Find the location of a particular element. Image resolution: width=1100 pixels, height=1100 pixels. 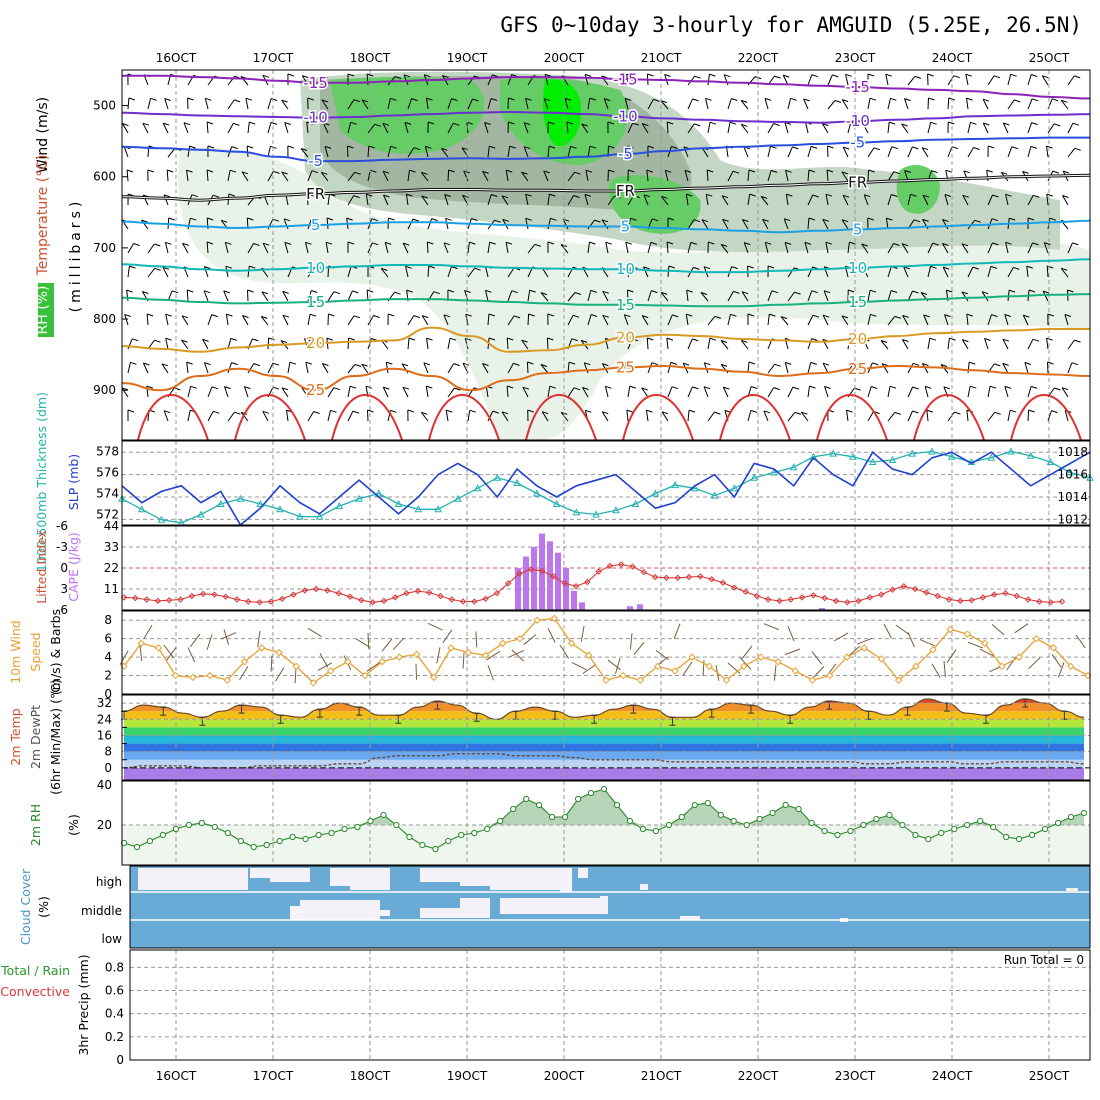

cloud-clear-patch is located at coordinates (690, 918).